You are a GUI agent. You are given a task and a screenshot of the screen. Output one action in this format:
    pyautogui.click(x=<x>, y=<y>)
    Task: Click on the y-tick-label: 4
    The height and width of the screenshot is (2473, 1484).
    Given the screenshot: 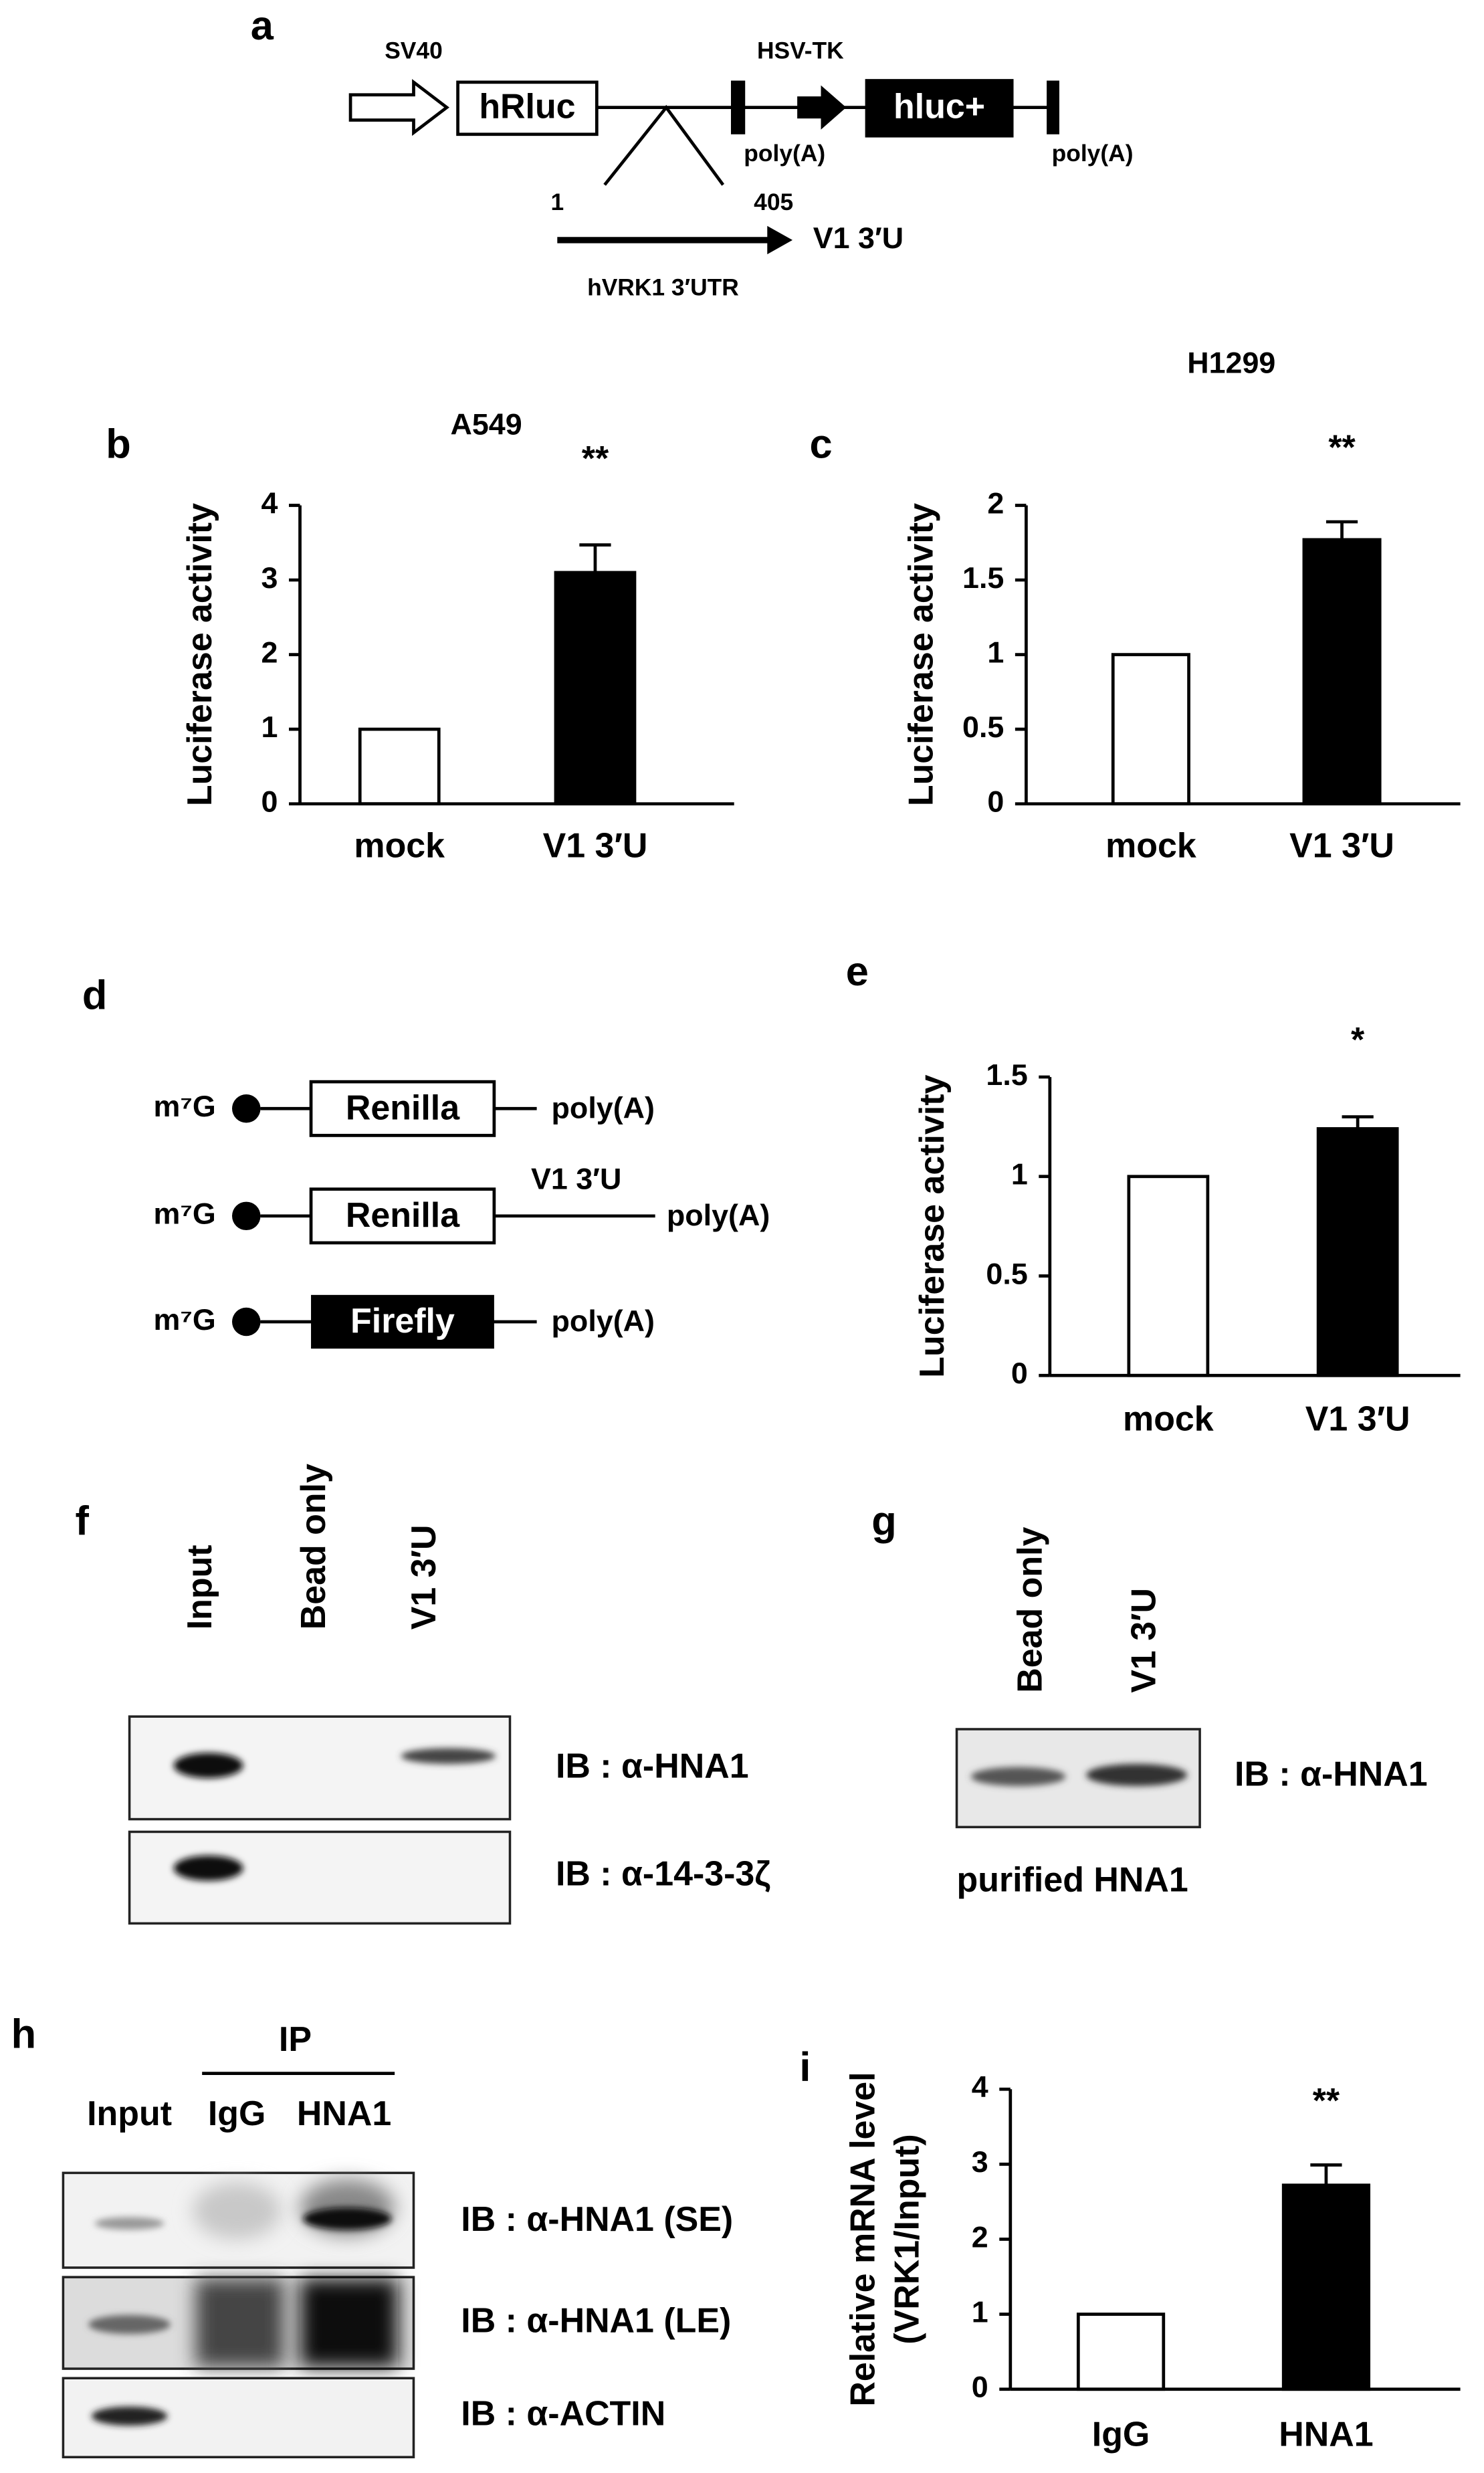 What is the action you would take?
    pyautogui.click(x=269, y=503)
    